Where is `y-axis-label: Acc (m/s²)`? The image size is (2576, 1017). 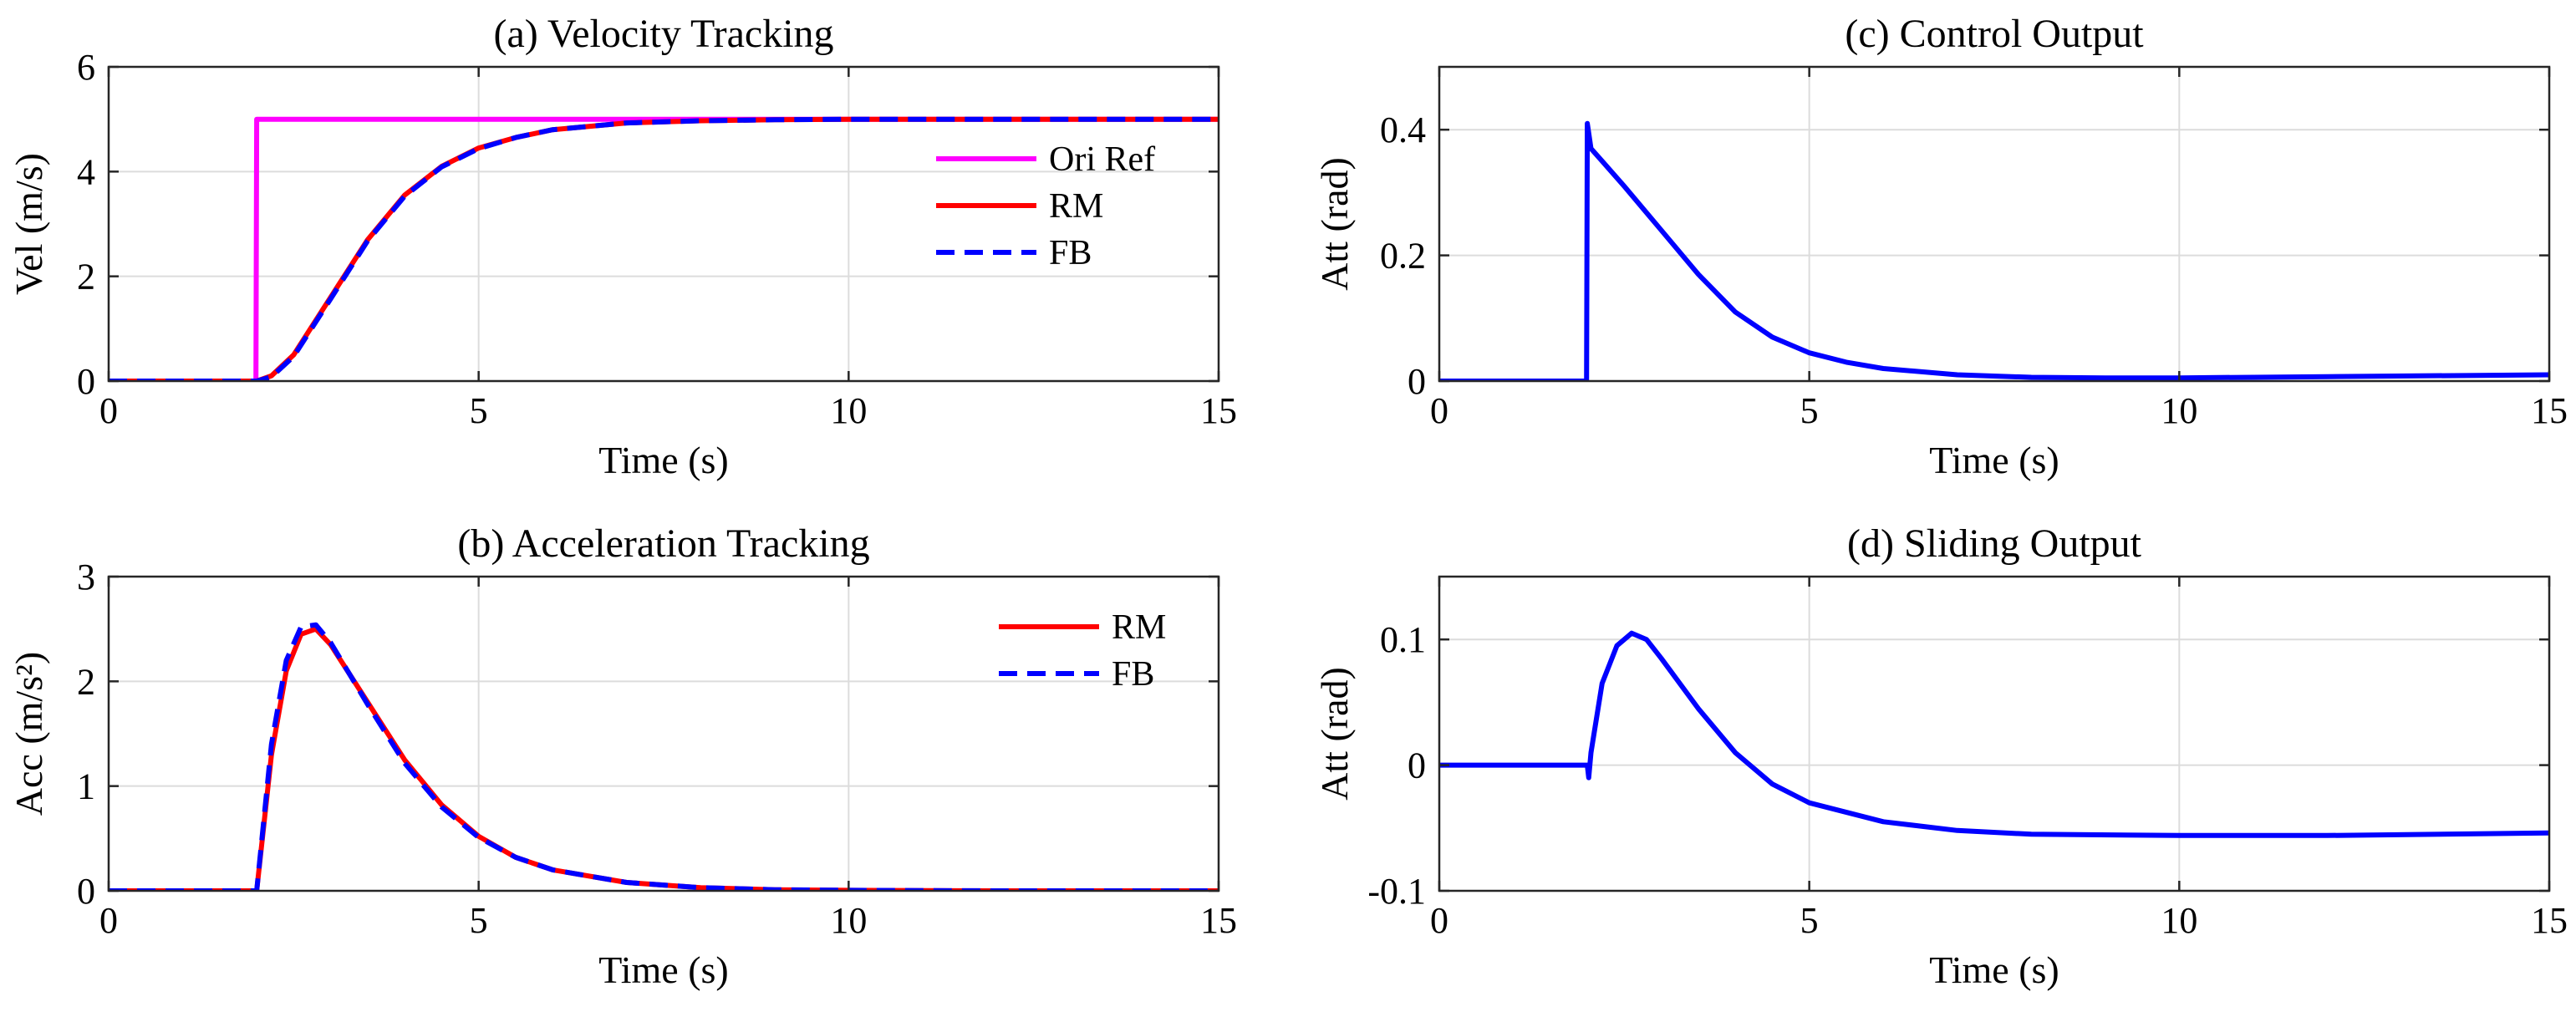
y-axis-label: Acc (m/s²) is located at coordinates (29, 734).